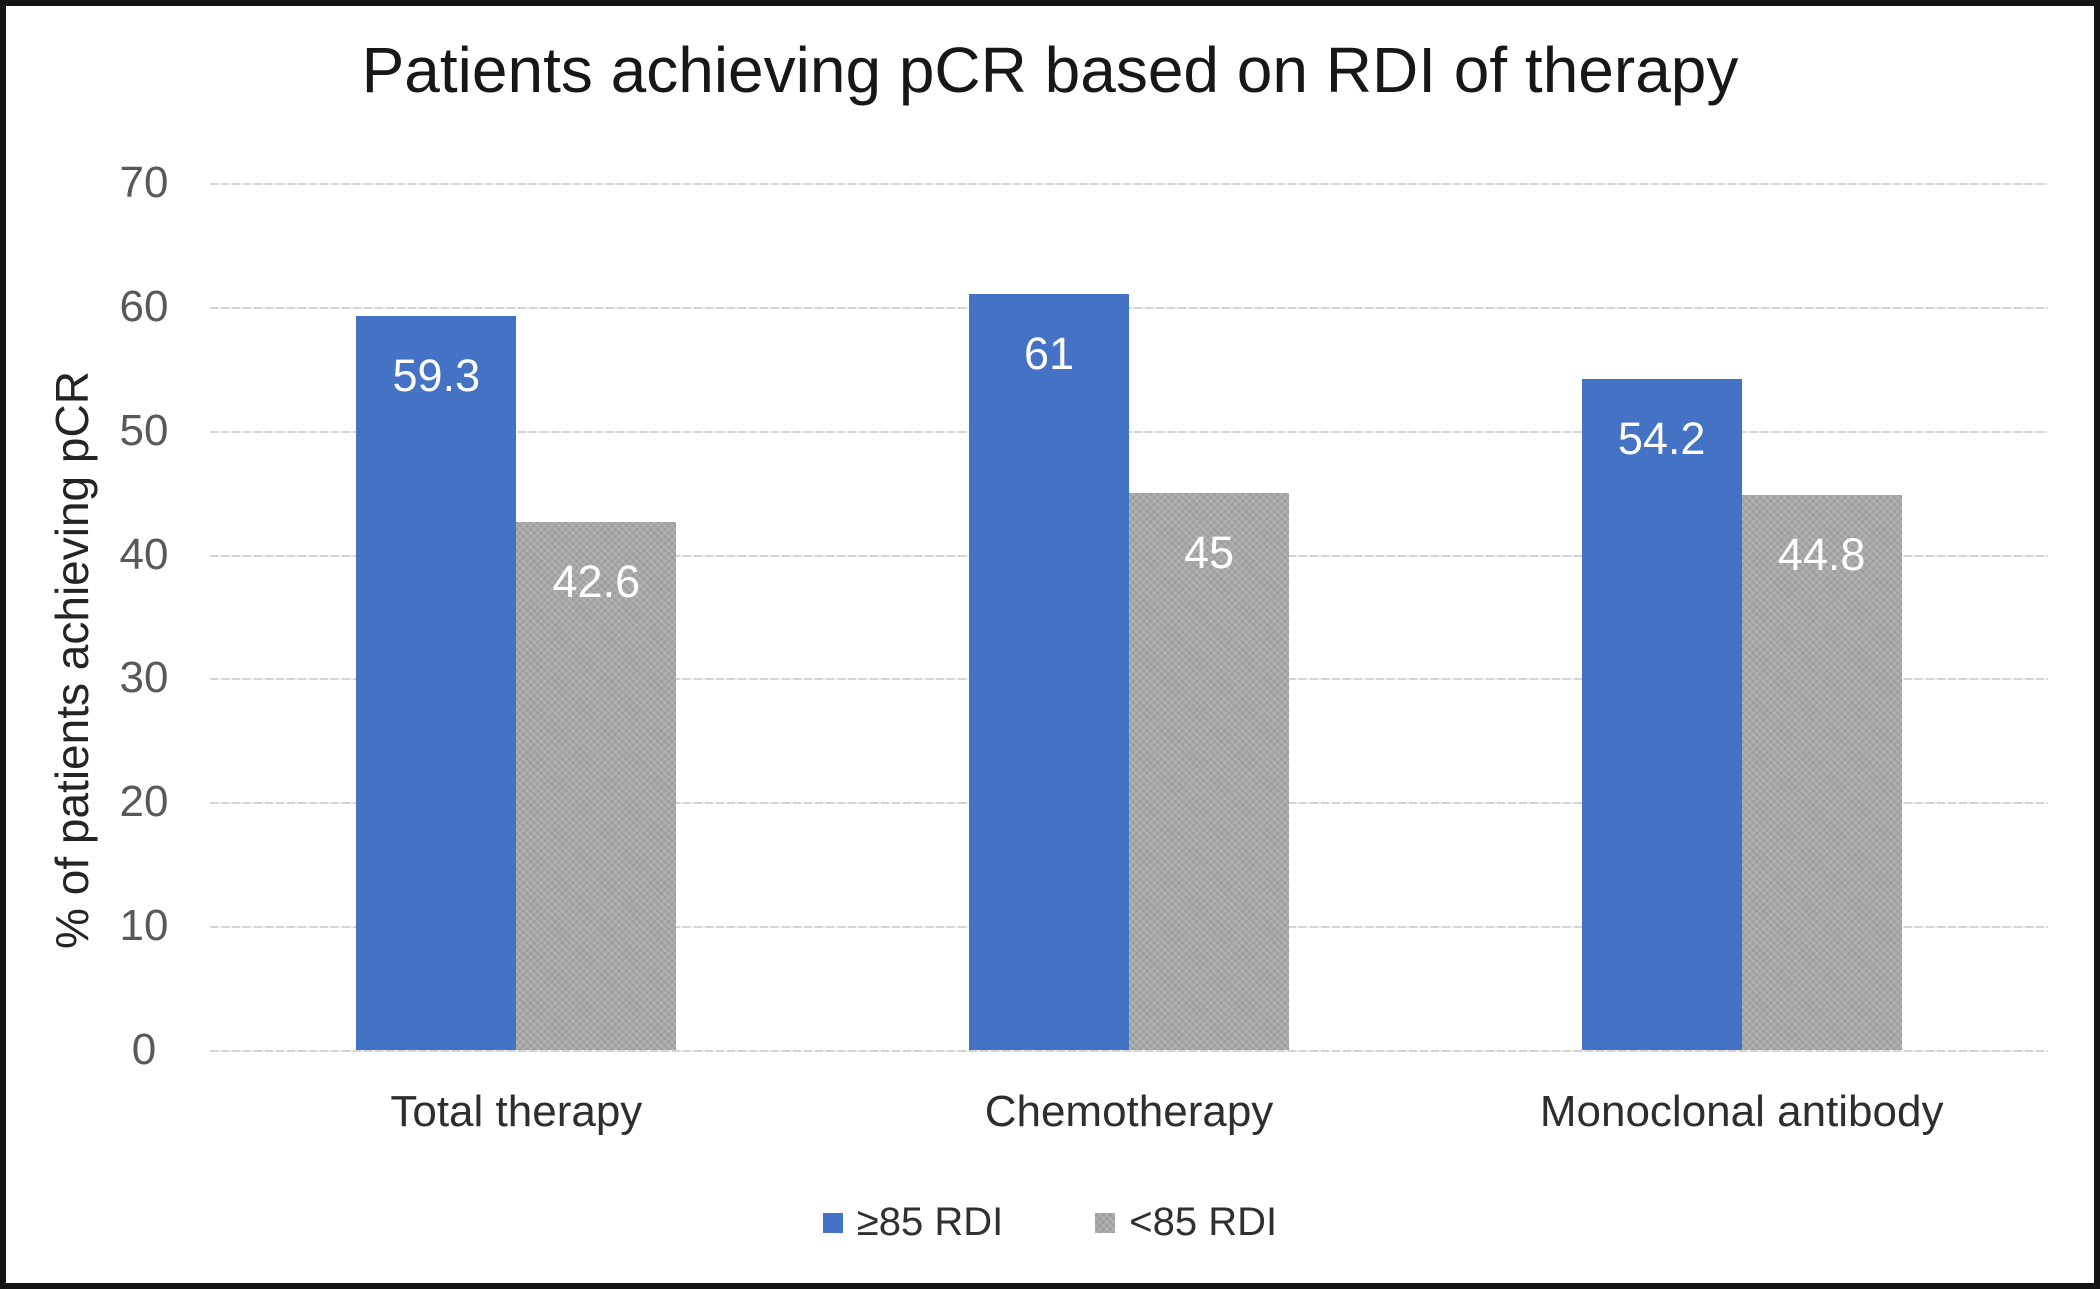 The image size is (2100, 1289). What do you see at coordinates (436, 682) in the screenshot?
I see `bar-ge85-rdi-total-therapy: 59.3` at bounding box center [436, 682].